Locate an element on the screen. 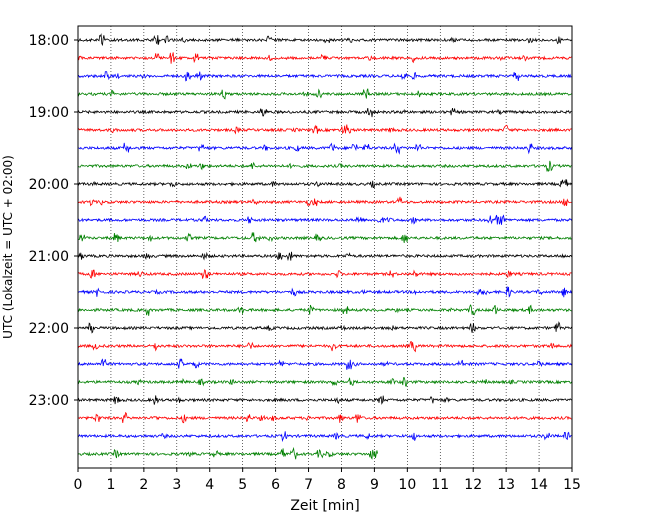 This screenshot has width=650, height=520. x-tick-label-9: 9 is located at coordinates (374, 485).